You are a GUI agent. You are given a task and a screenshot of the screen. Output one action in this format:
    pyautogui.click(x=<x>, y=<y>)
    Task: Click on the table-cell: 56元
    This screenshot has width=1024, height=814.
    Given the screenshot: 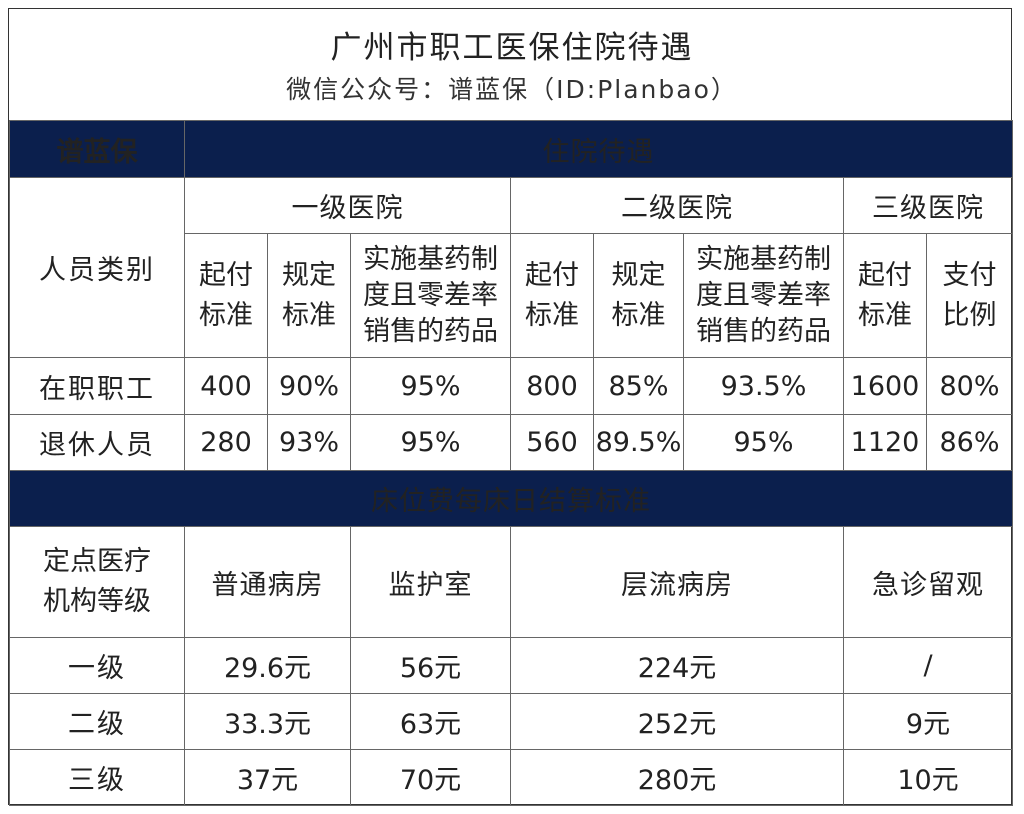 What is the action you would take?
    pyautogui.click(x=430, y=665)
    